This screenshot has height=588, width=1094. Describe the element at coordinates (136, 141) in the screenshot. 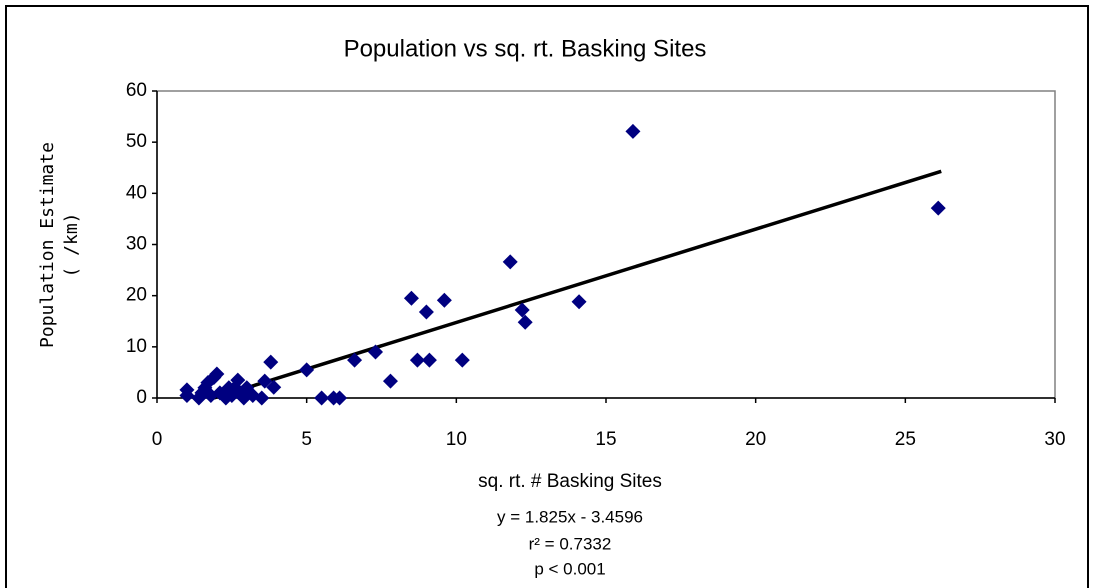

I see `y-tick-label: 50` at that location.